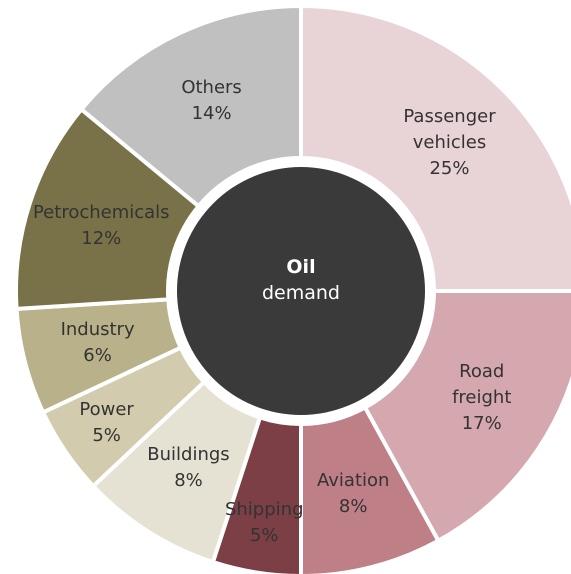  I want to click on category-label: Petrochemicals, so click(101, 213).